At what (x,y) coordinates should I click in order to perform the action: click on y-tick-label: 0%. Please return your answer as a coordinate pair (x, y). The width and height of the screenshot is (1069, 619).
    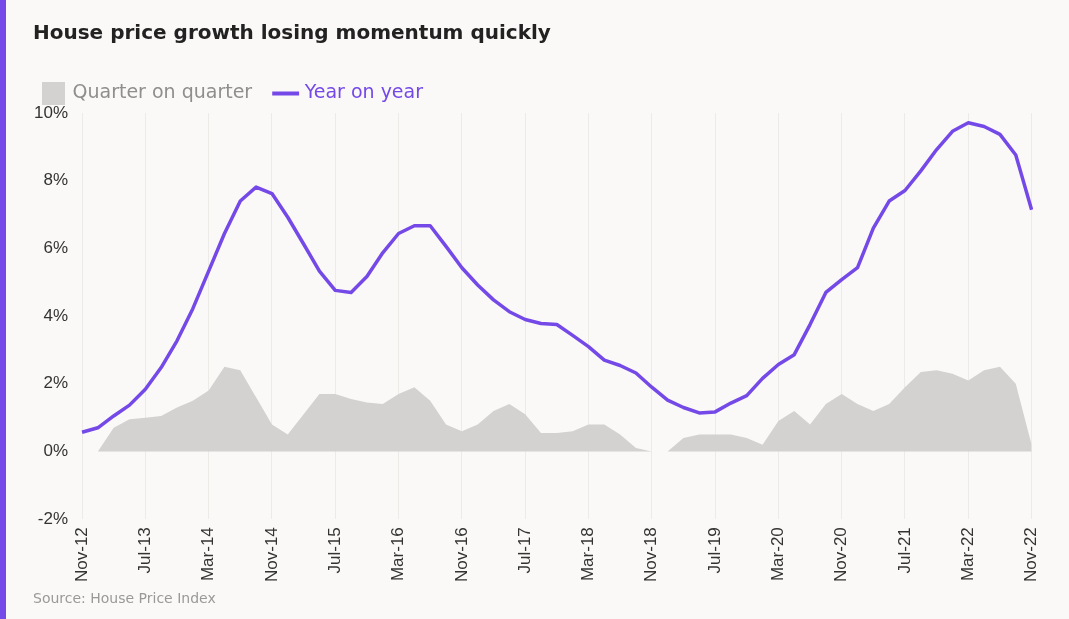
    Looking at the image, I should click on (56, 451).